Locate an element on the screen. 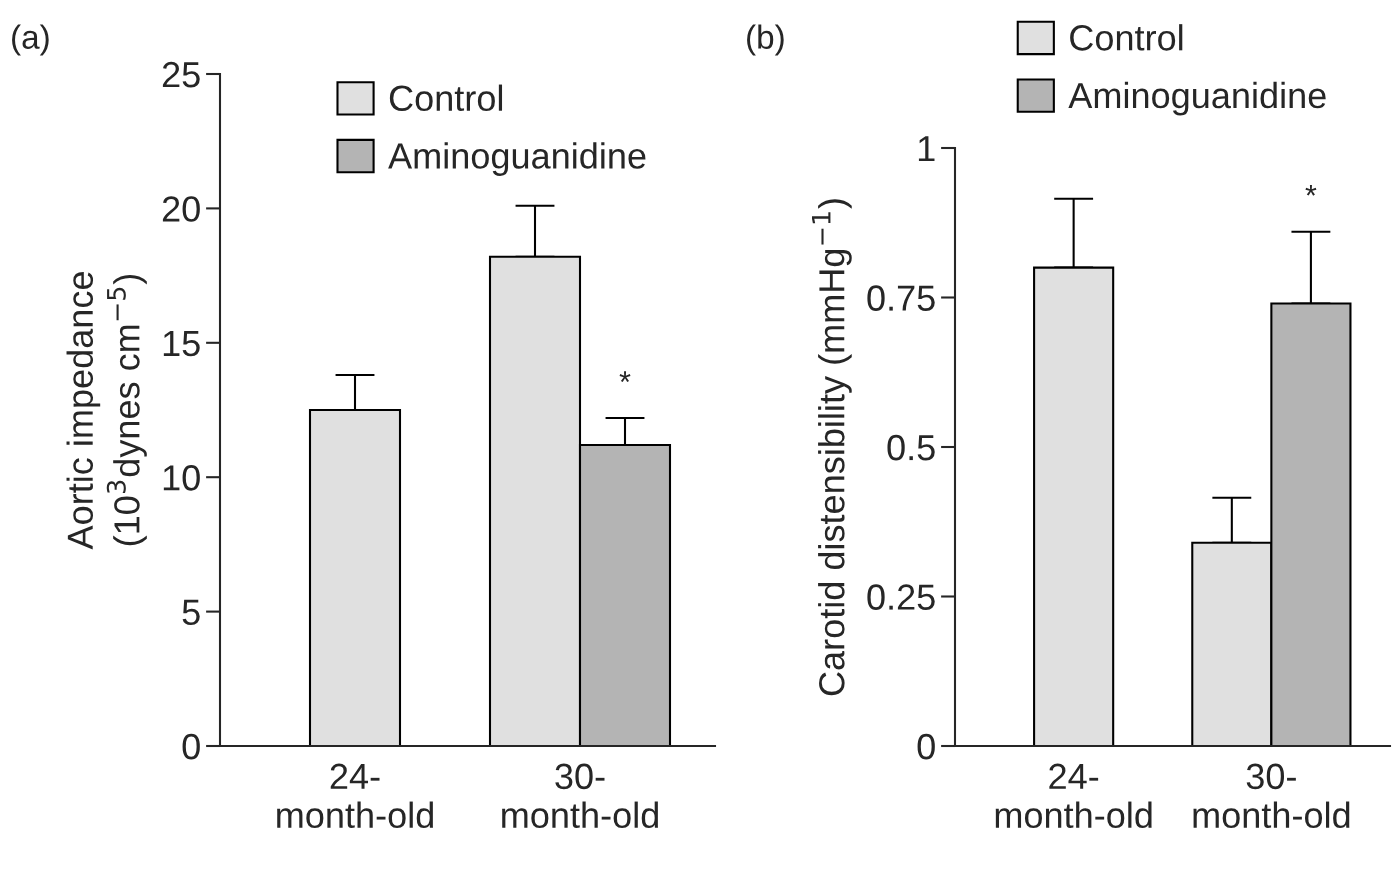 Image resolution: width=1398 pixels, height=870 pixels. y-tick-label: 10 is located at coordinates (181, 478).